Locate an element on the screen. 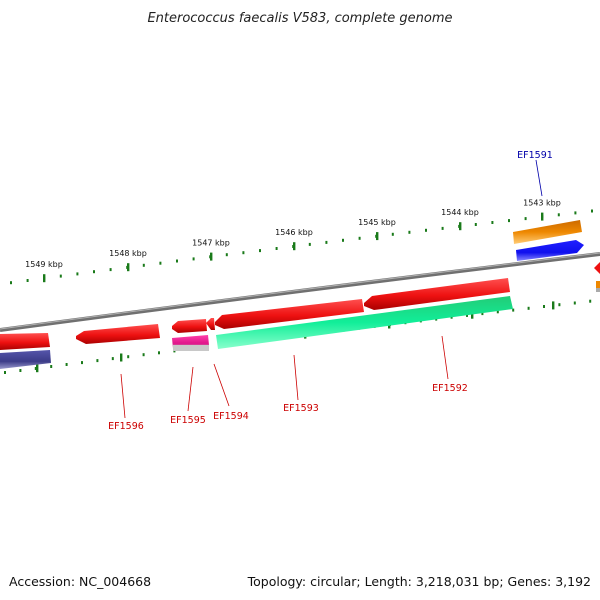 The width and height of the screenshot is (600, 600). scale-label: 1544 kbp is located at coordinates (460, 212).